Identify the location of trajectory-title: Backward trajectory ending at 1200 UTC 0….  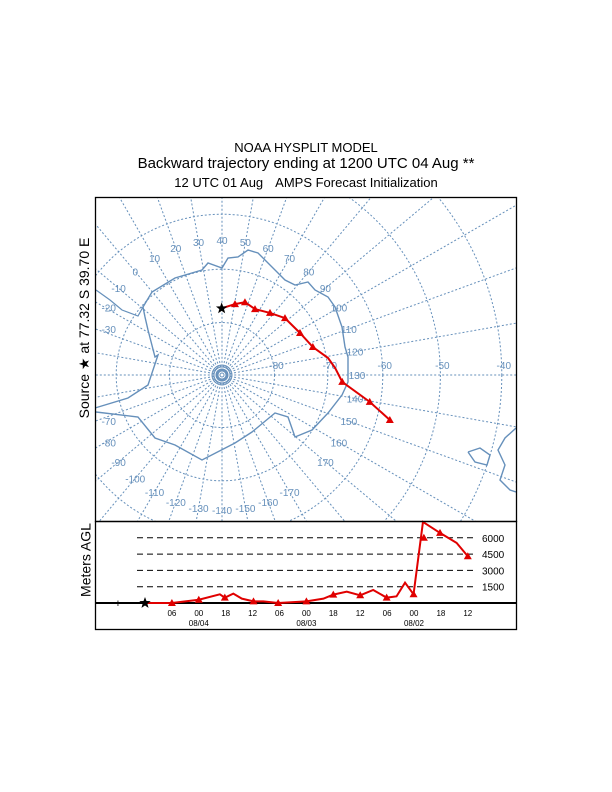
(306, 163).